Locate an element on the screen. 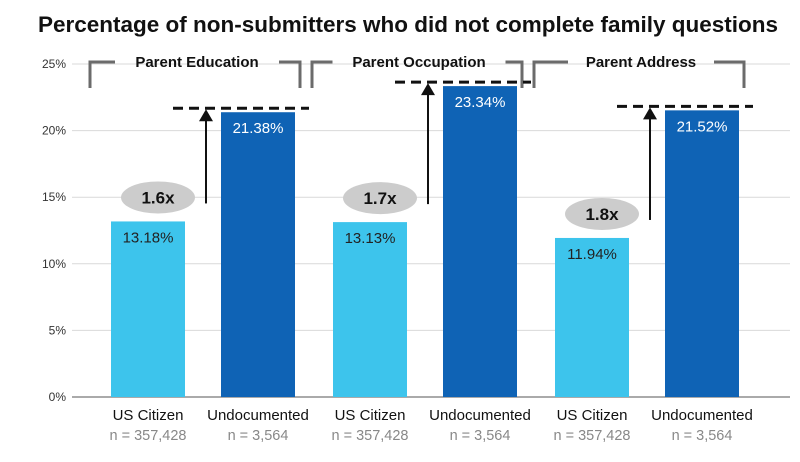  bar-value-label: 21.52% is located at coordinates (702, 126).